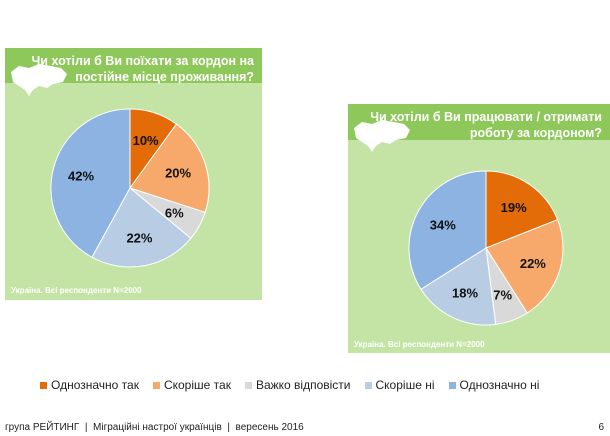 The image size is (610, 436). What do you see at coordinates (95, 385) in the screenshot?
I see `legend-label: Однозначно так` at bounding box center [95, 385].